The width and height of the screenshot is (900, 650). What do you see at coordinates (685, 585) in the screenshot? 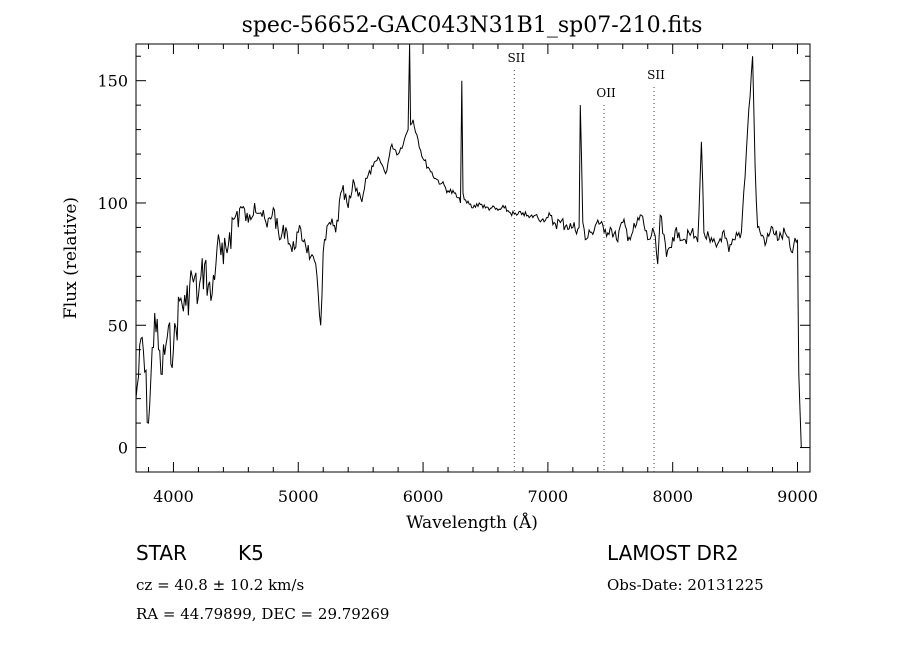
I see `observation-date: Obs-Date: 20131225` at bounding box center [685, 585].